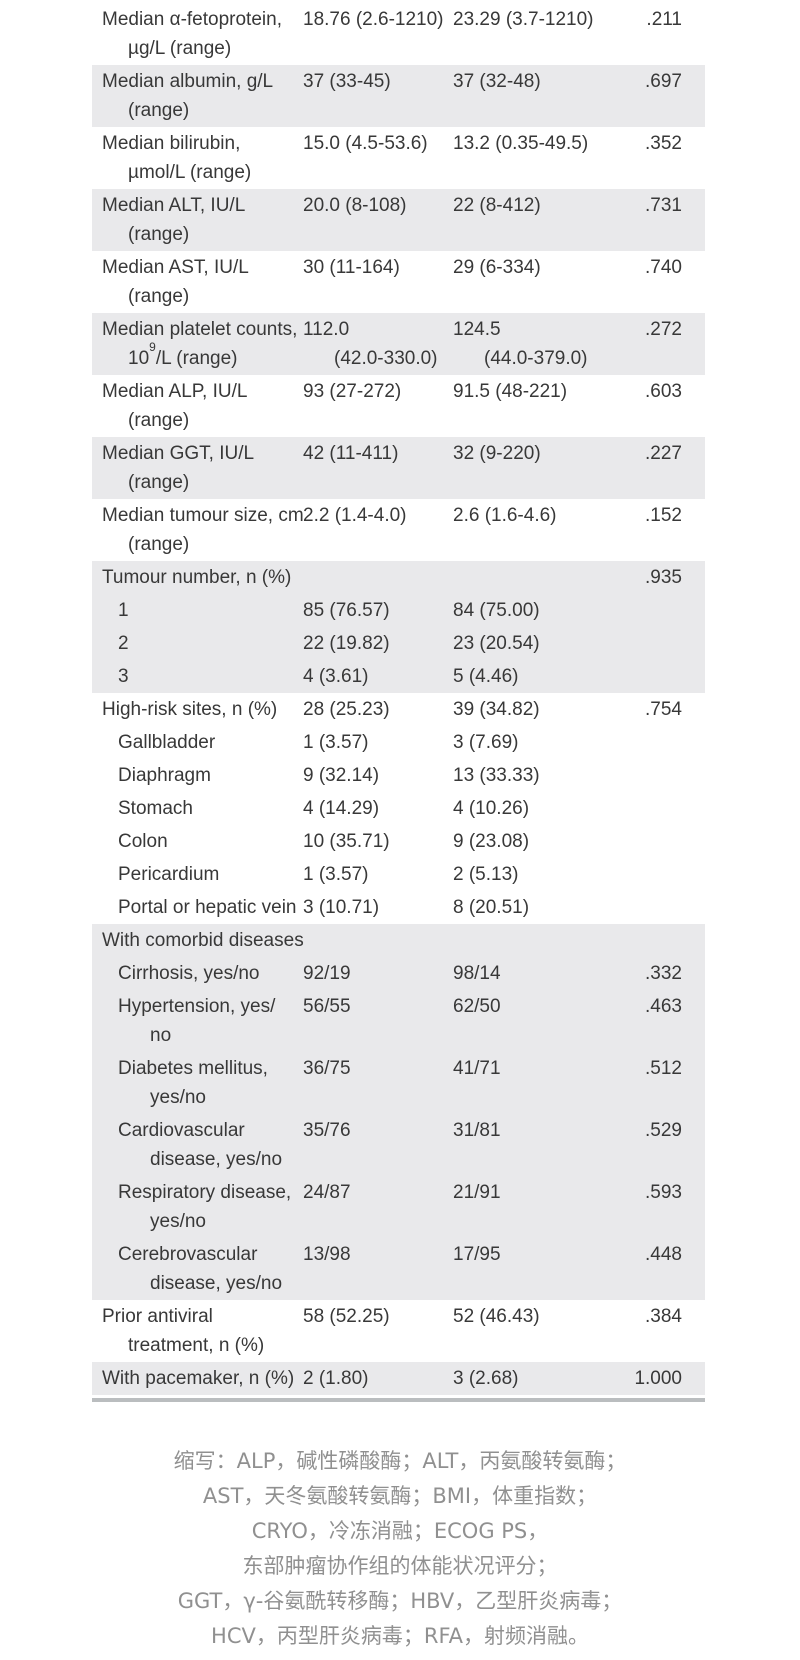  I want to click on p-value: .152, so click(663, 515).